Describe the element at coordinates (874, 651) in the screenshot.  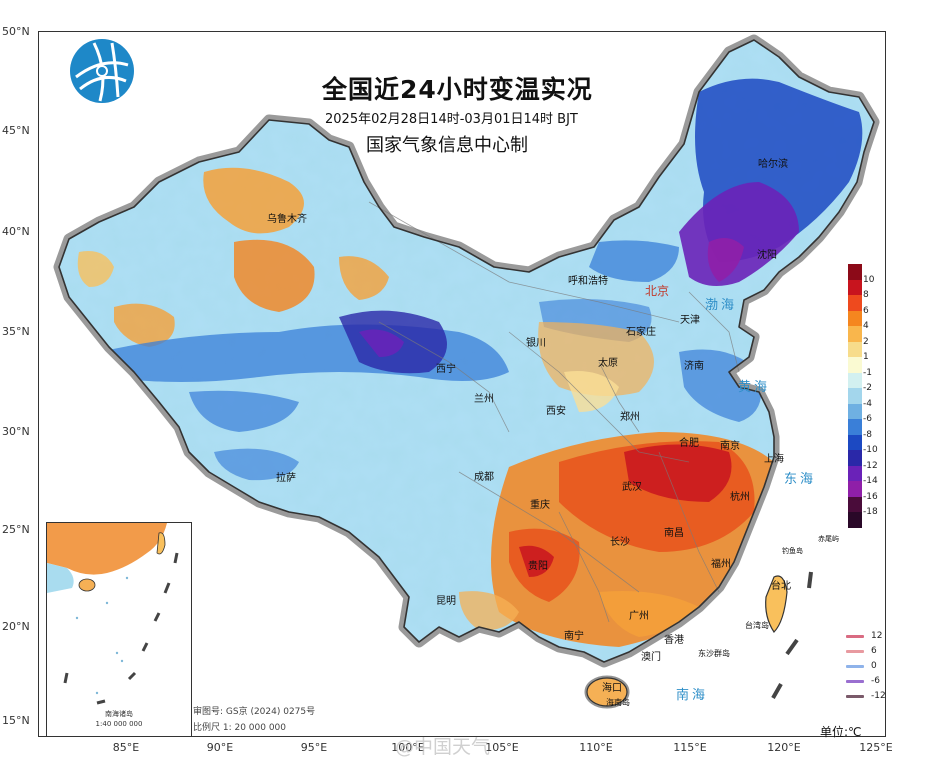
I see `contour-line-label: 6` at that location.